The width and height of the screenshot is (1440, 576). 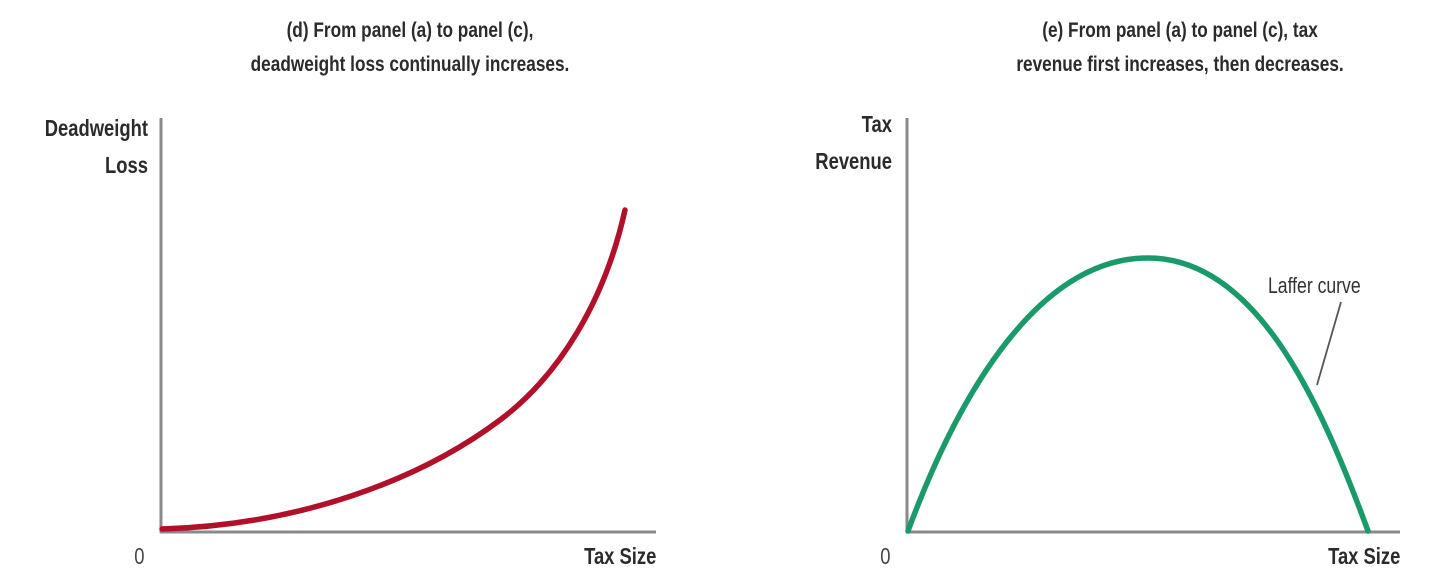 I want to click on panel-e-y-axis-label: Tax Revenue, so click(x=831, y=143).